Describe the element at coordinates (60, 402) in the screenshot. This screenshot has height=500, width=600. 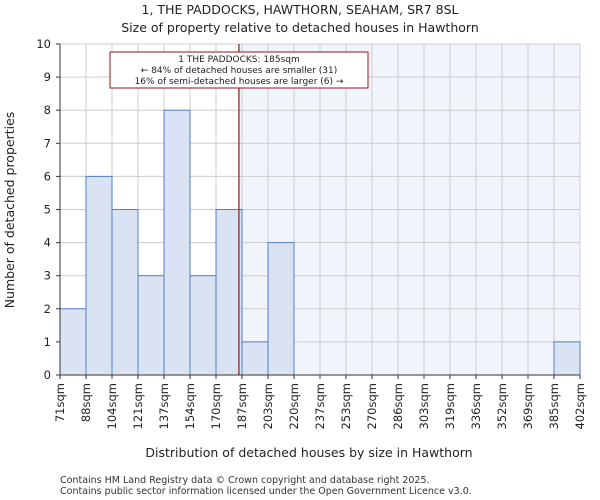
I see `x-tick-label: 71sqm` at that location.